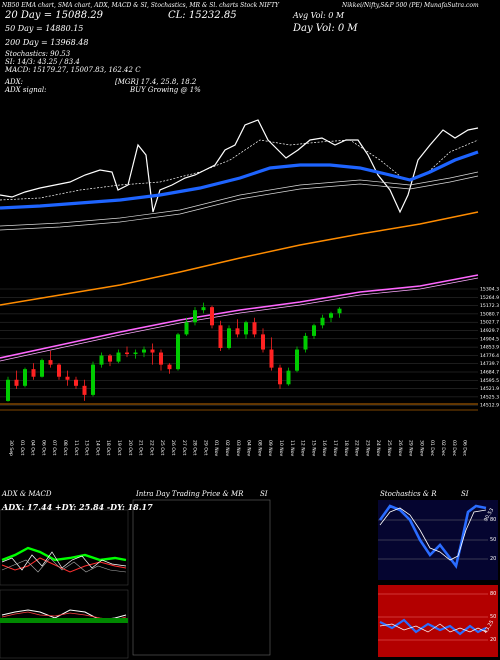 Image resolution: width=500 pixels, height=660 pixels. Describe the element at coordinates (493, 540) in the screenshot. I see `stoch-tick-50: 50` at that location.